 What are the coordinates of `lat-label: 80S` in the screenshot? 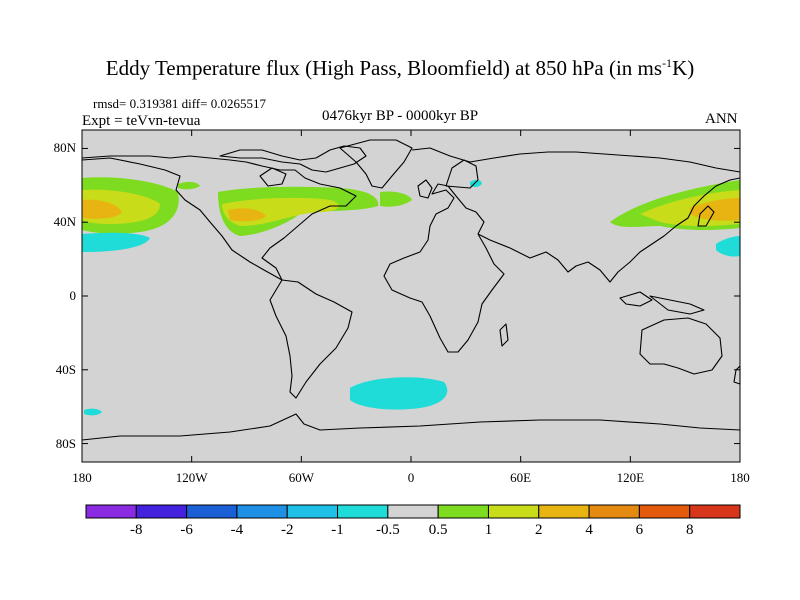 It's located at (65, 443).